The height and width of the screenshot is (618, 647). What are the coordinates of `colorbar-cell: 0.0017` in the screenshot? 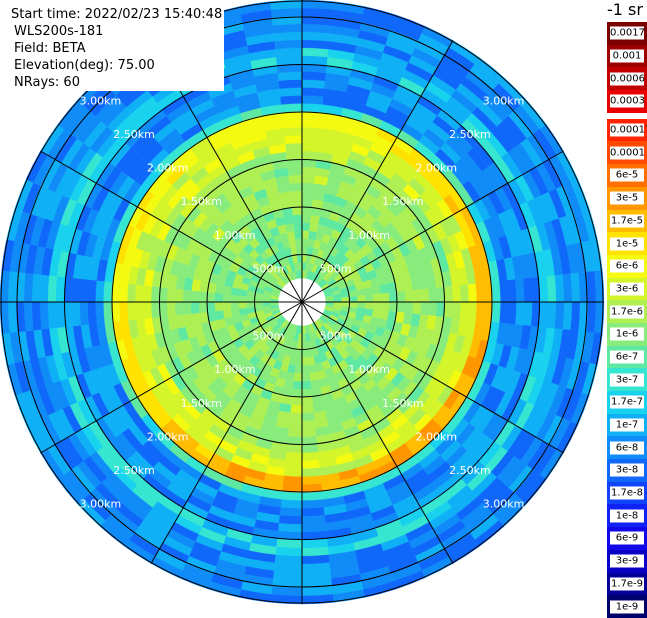 It's located at (627, 33).